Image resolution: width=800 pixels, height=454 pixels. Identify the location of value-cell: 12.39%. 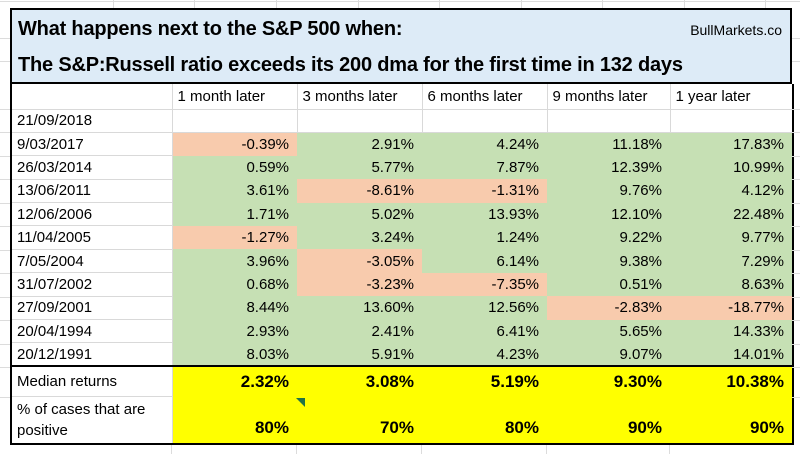
(608, 167).